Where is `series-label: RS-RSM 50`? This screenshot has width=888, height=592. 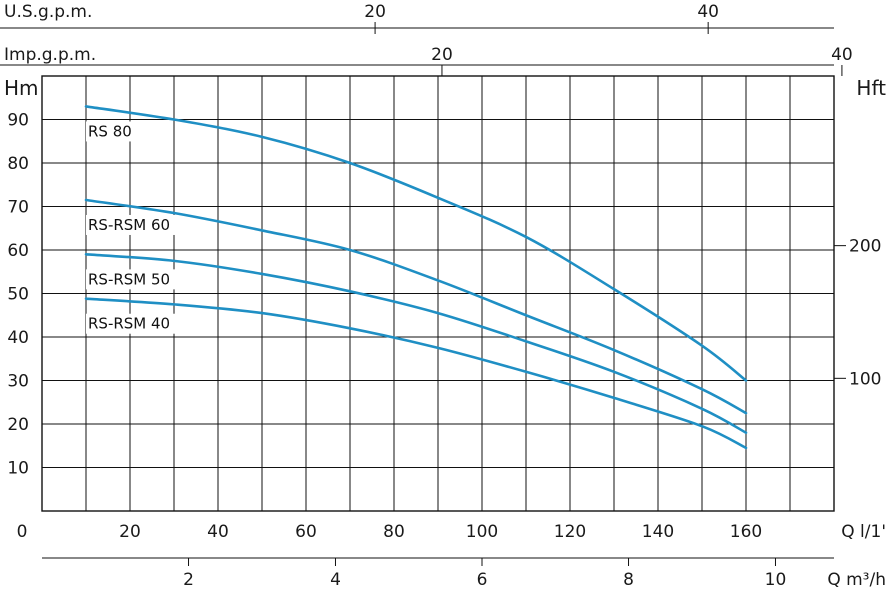
series-label: RS-RSM 50 is located at coordinates (129, 279).